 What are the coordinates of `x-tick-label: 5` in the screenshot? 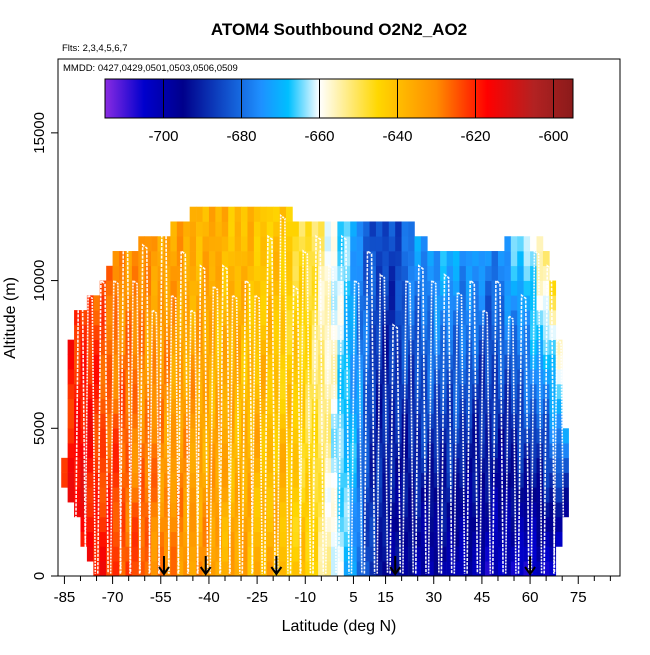 It's located at (353, 597).